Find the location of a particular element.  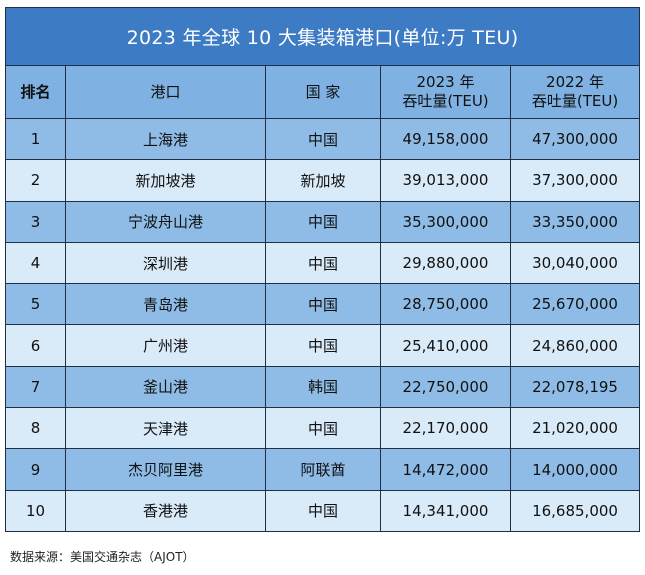

header-2023: 2023 年 吞吐量(TEU) is located at coordinates (445, 92).